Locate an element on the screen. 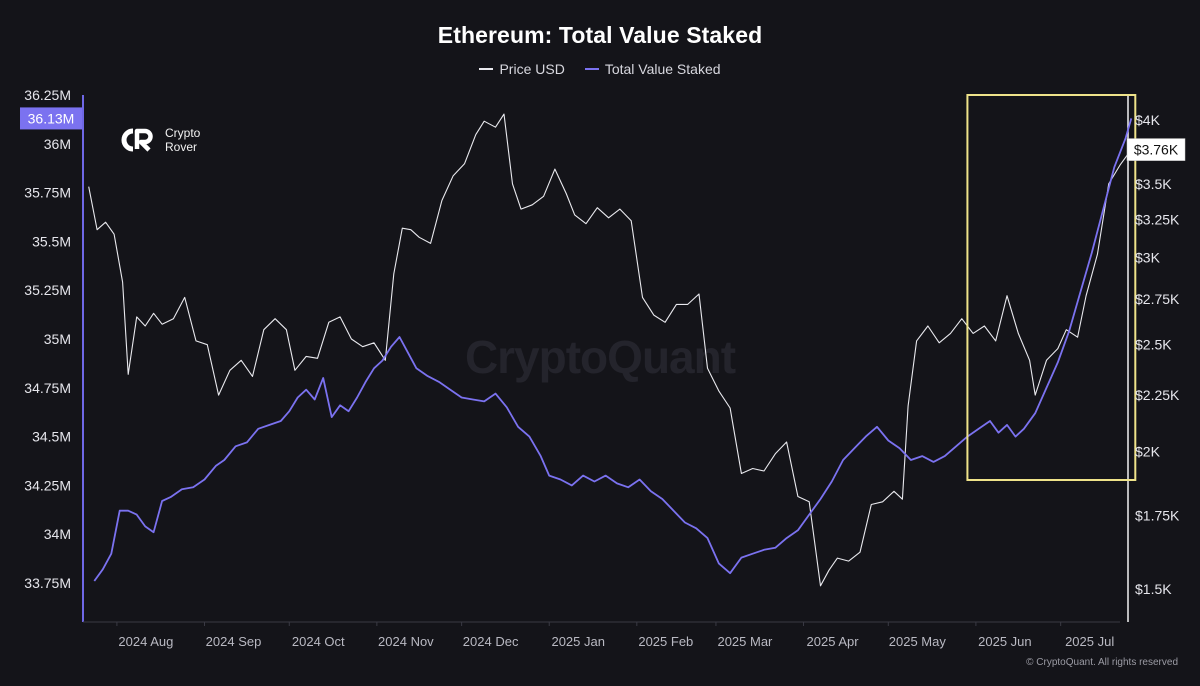 This screenshot has height=686, width=1200. y-left-current-tag is located at coordinates (51, 118).